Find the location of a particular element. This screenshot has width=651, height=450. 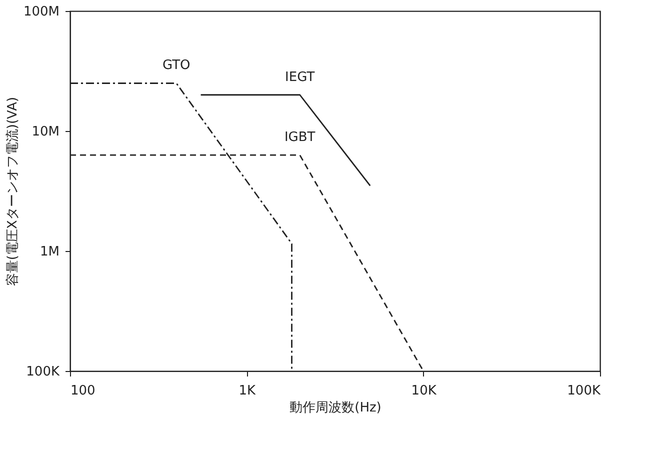

y-tick-label: 100K is located at coordinates (43, 372).